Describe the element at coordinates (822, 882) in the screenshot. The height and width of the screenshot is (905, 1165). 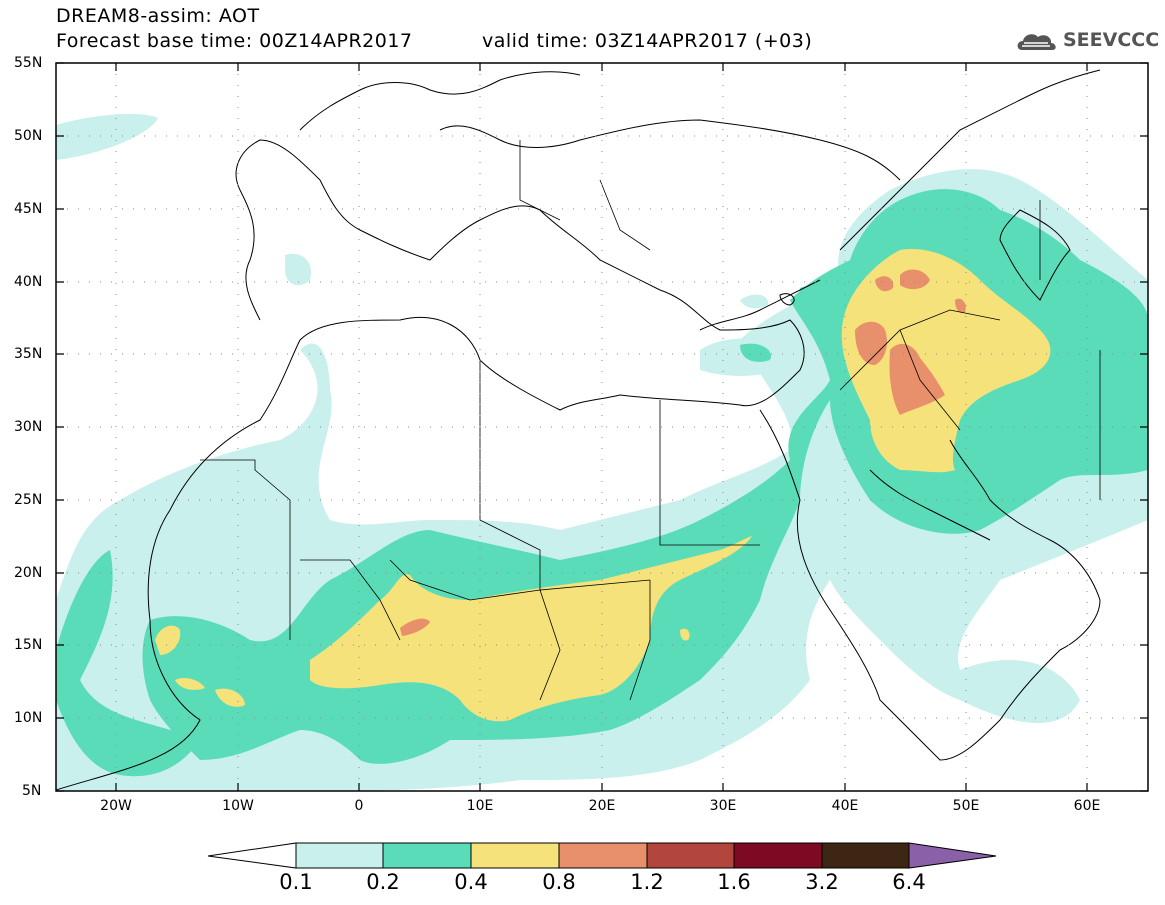
I see `colorbar-label: 3.2` at that location.